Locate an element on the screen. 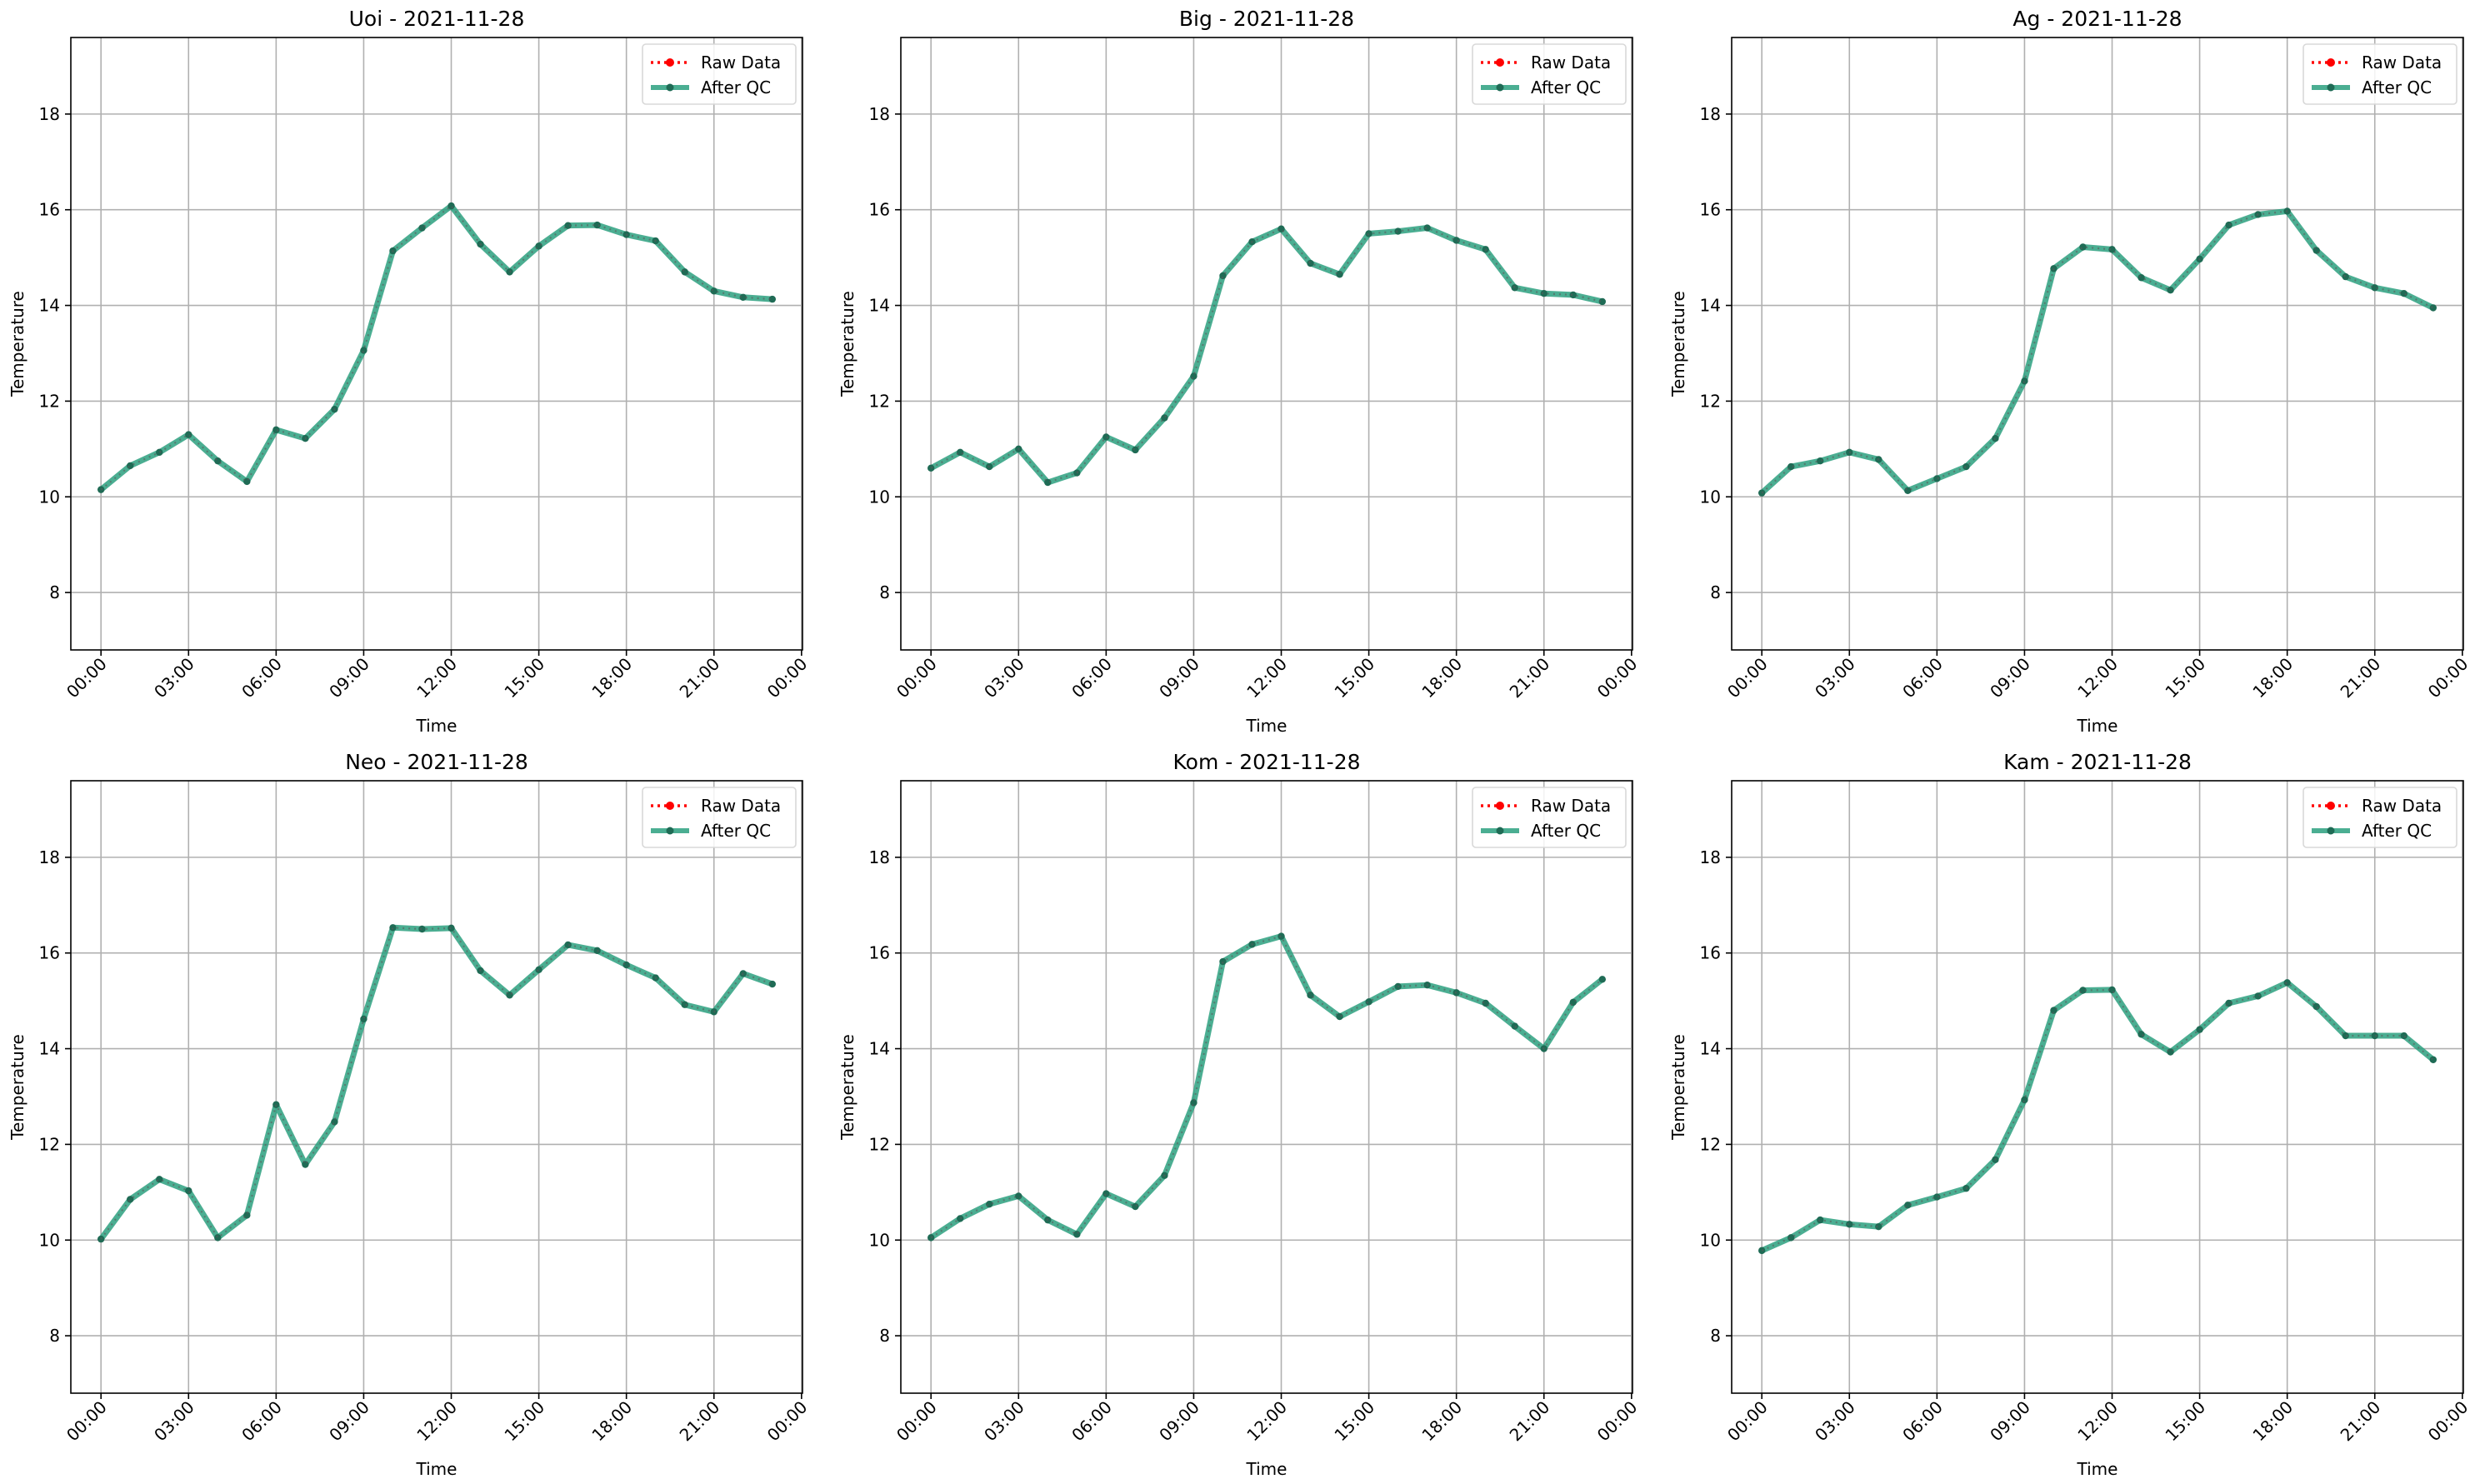 Image resolution: width=2485 pixels, height=1484 pixels. x-tick-label: 21:00 is located at coordinates (700, 678).